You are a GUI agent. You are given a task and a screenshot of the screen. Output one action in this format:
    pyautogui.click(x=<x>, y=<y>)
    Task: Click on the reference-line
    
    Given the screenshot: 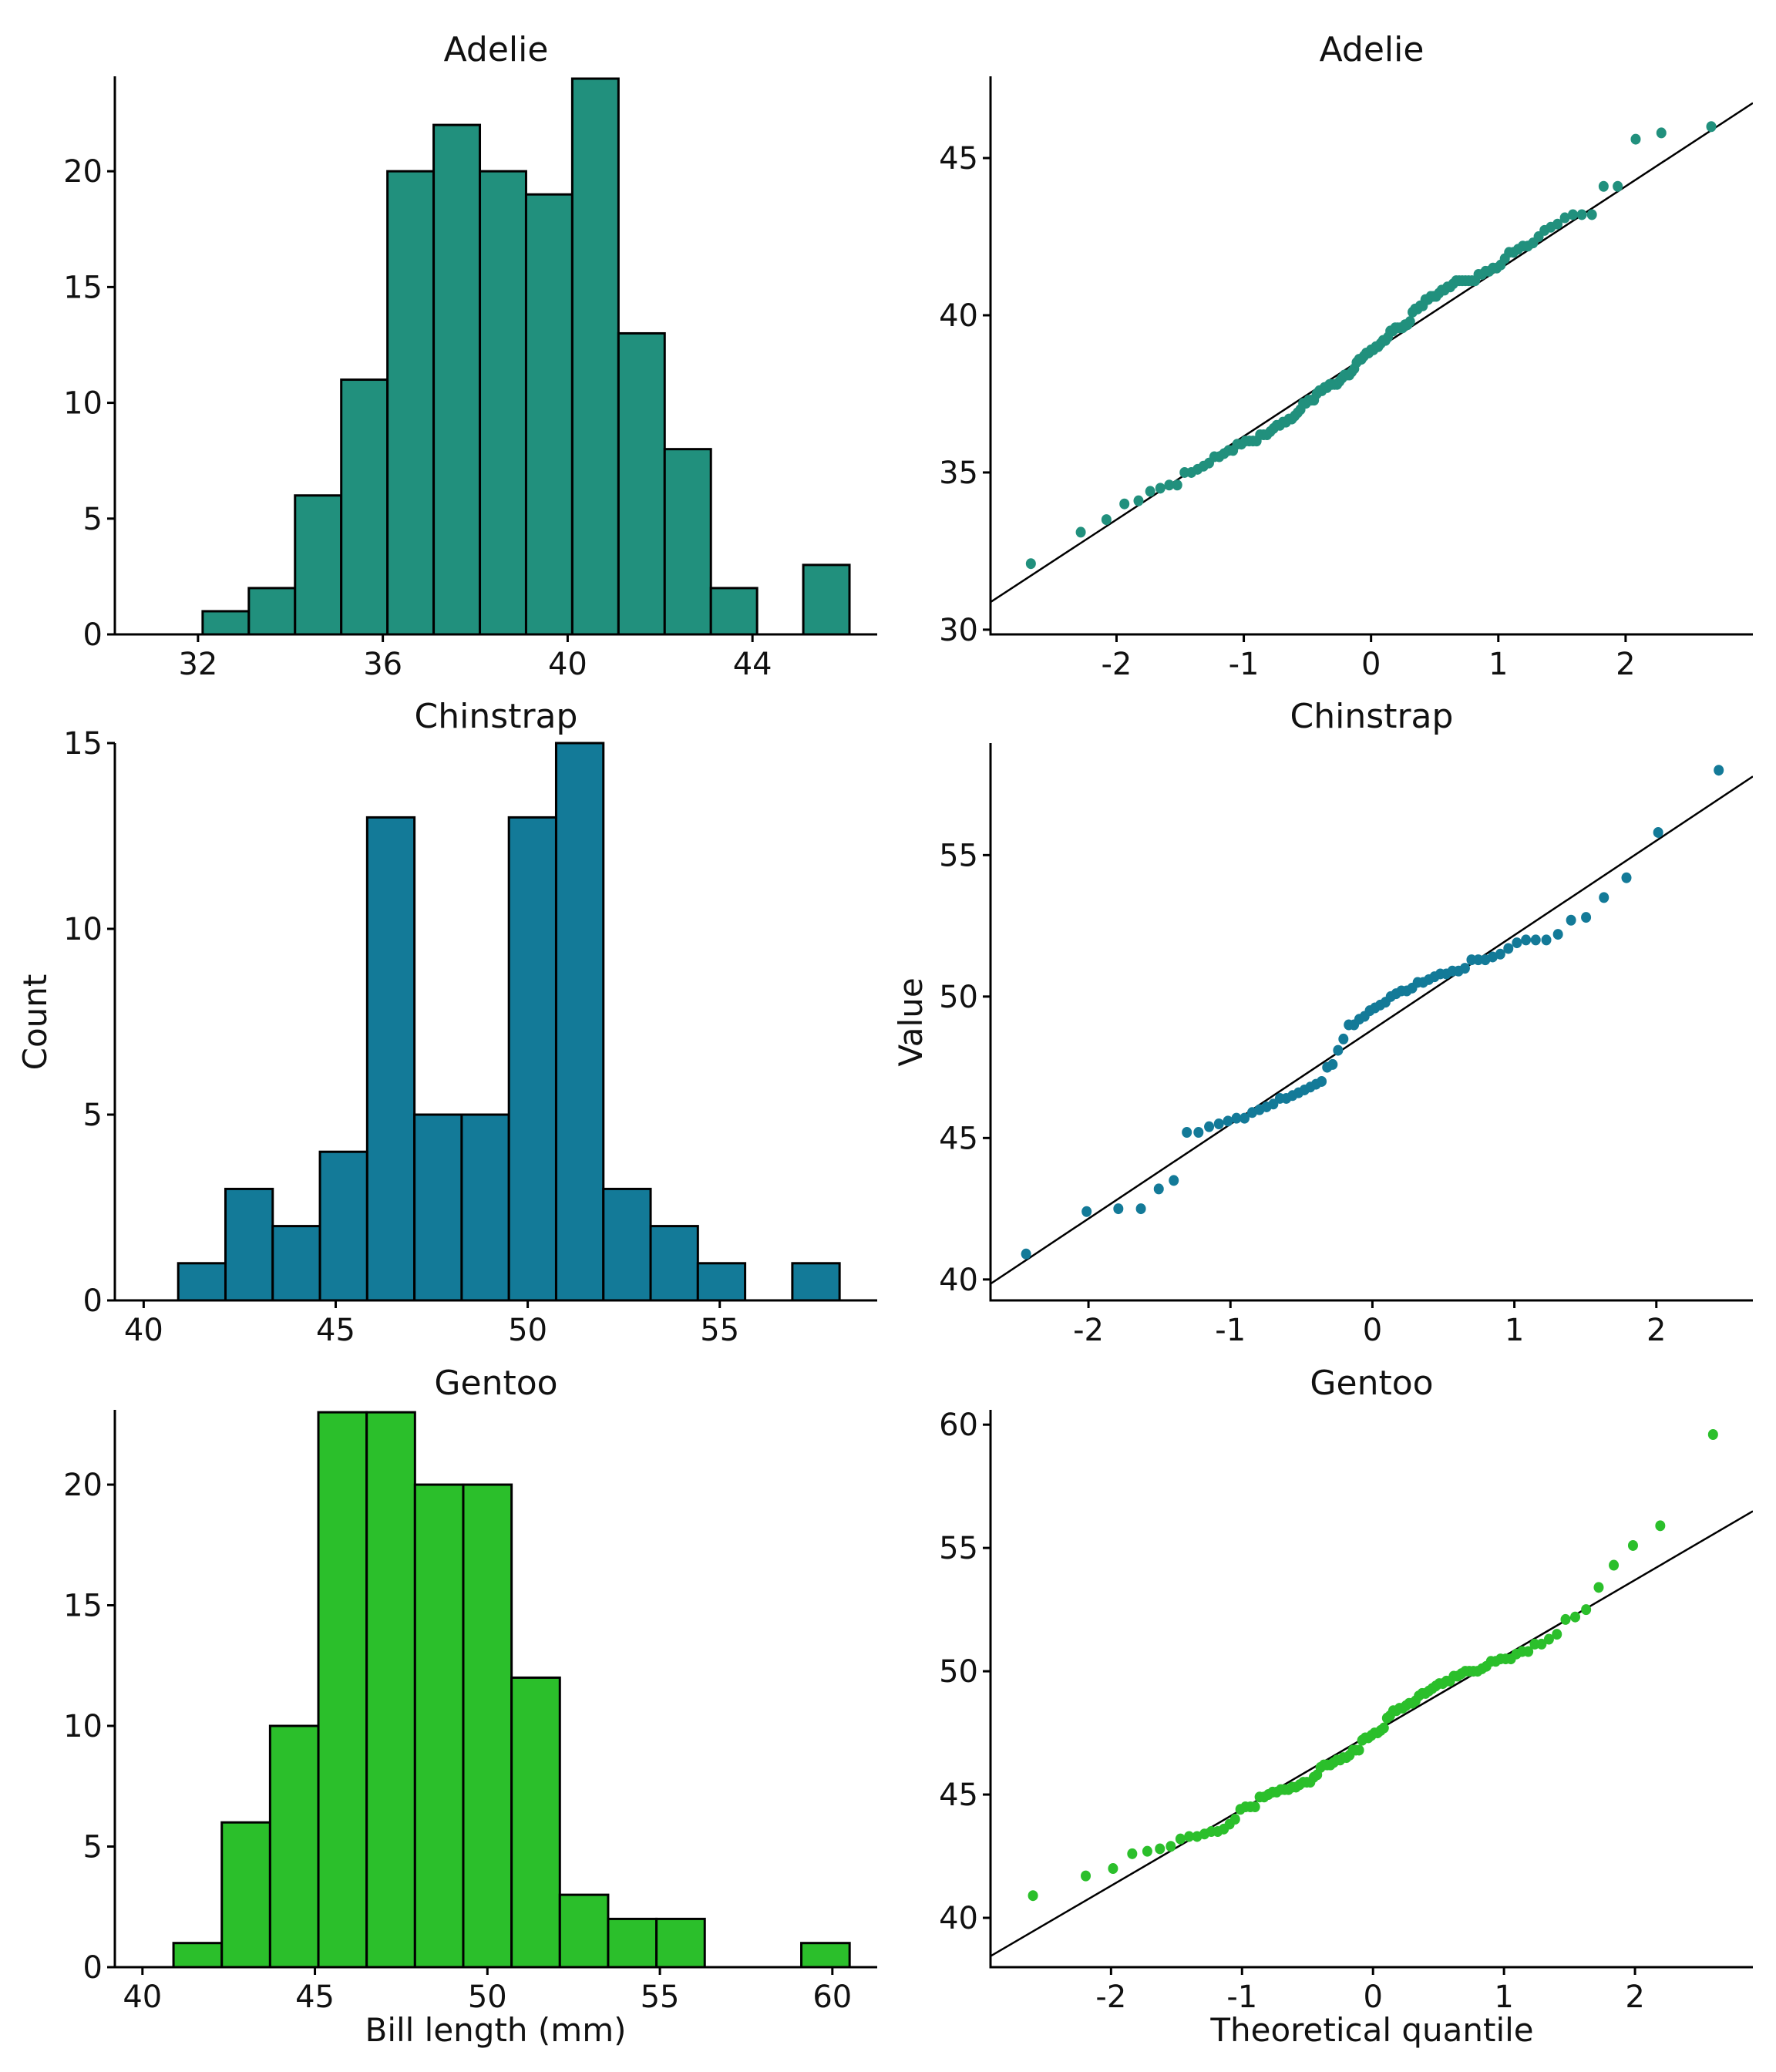 What is the action you would take?
    pyautogui.click(x=1372, y=1030)
    